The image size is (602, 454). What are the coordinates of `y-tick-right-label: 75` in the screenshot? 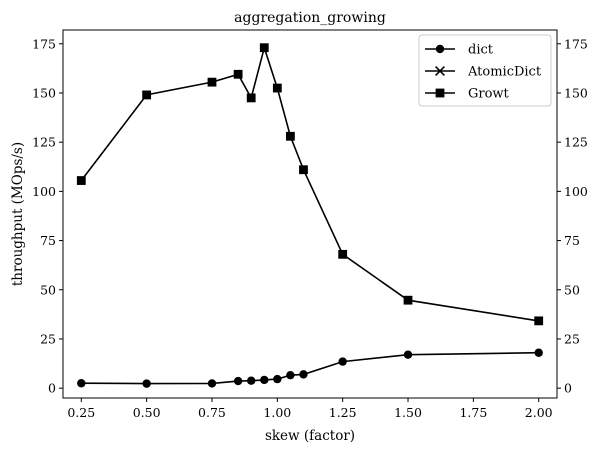 It's located at (572, 240).